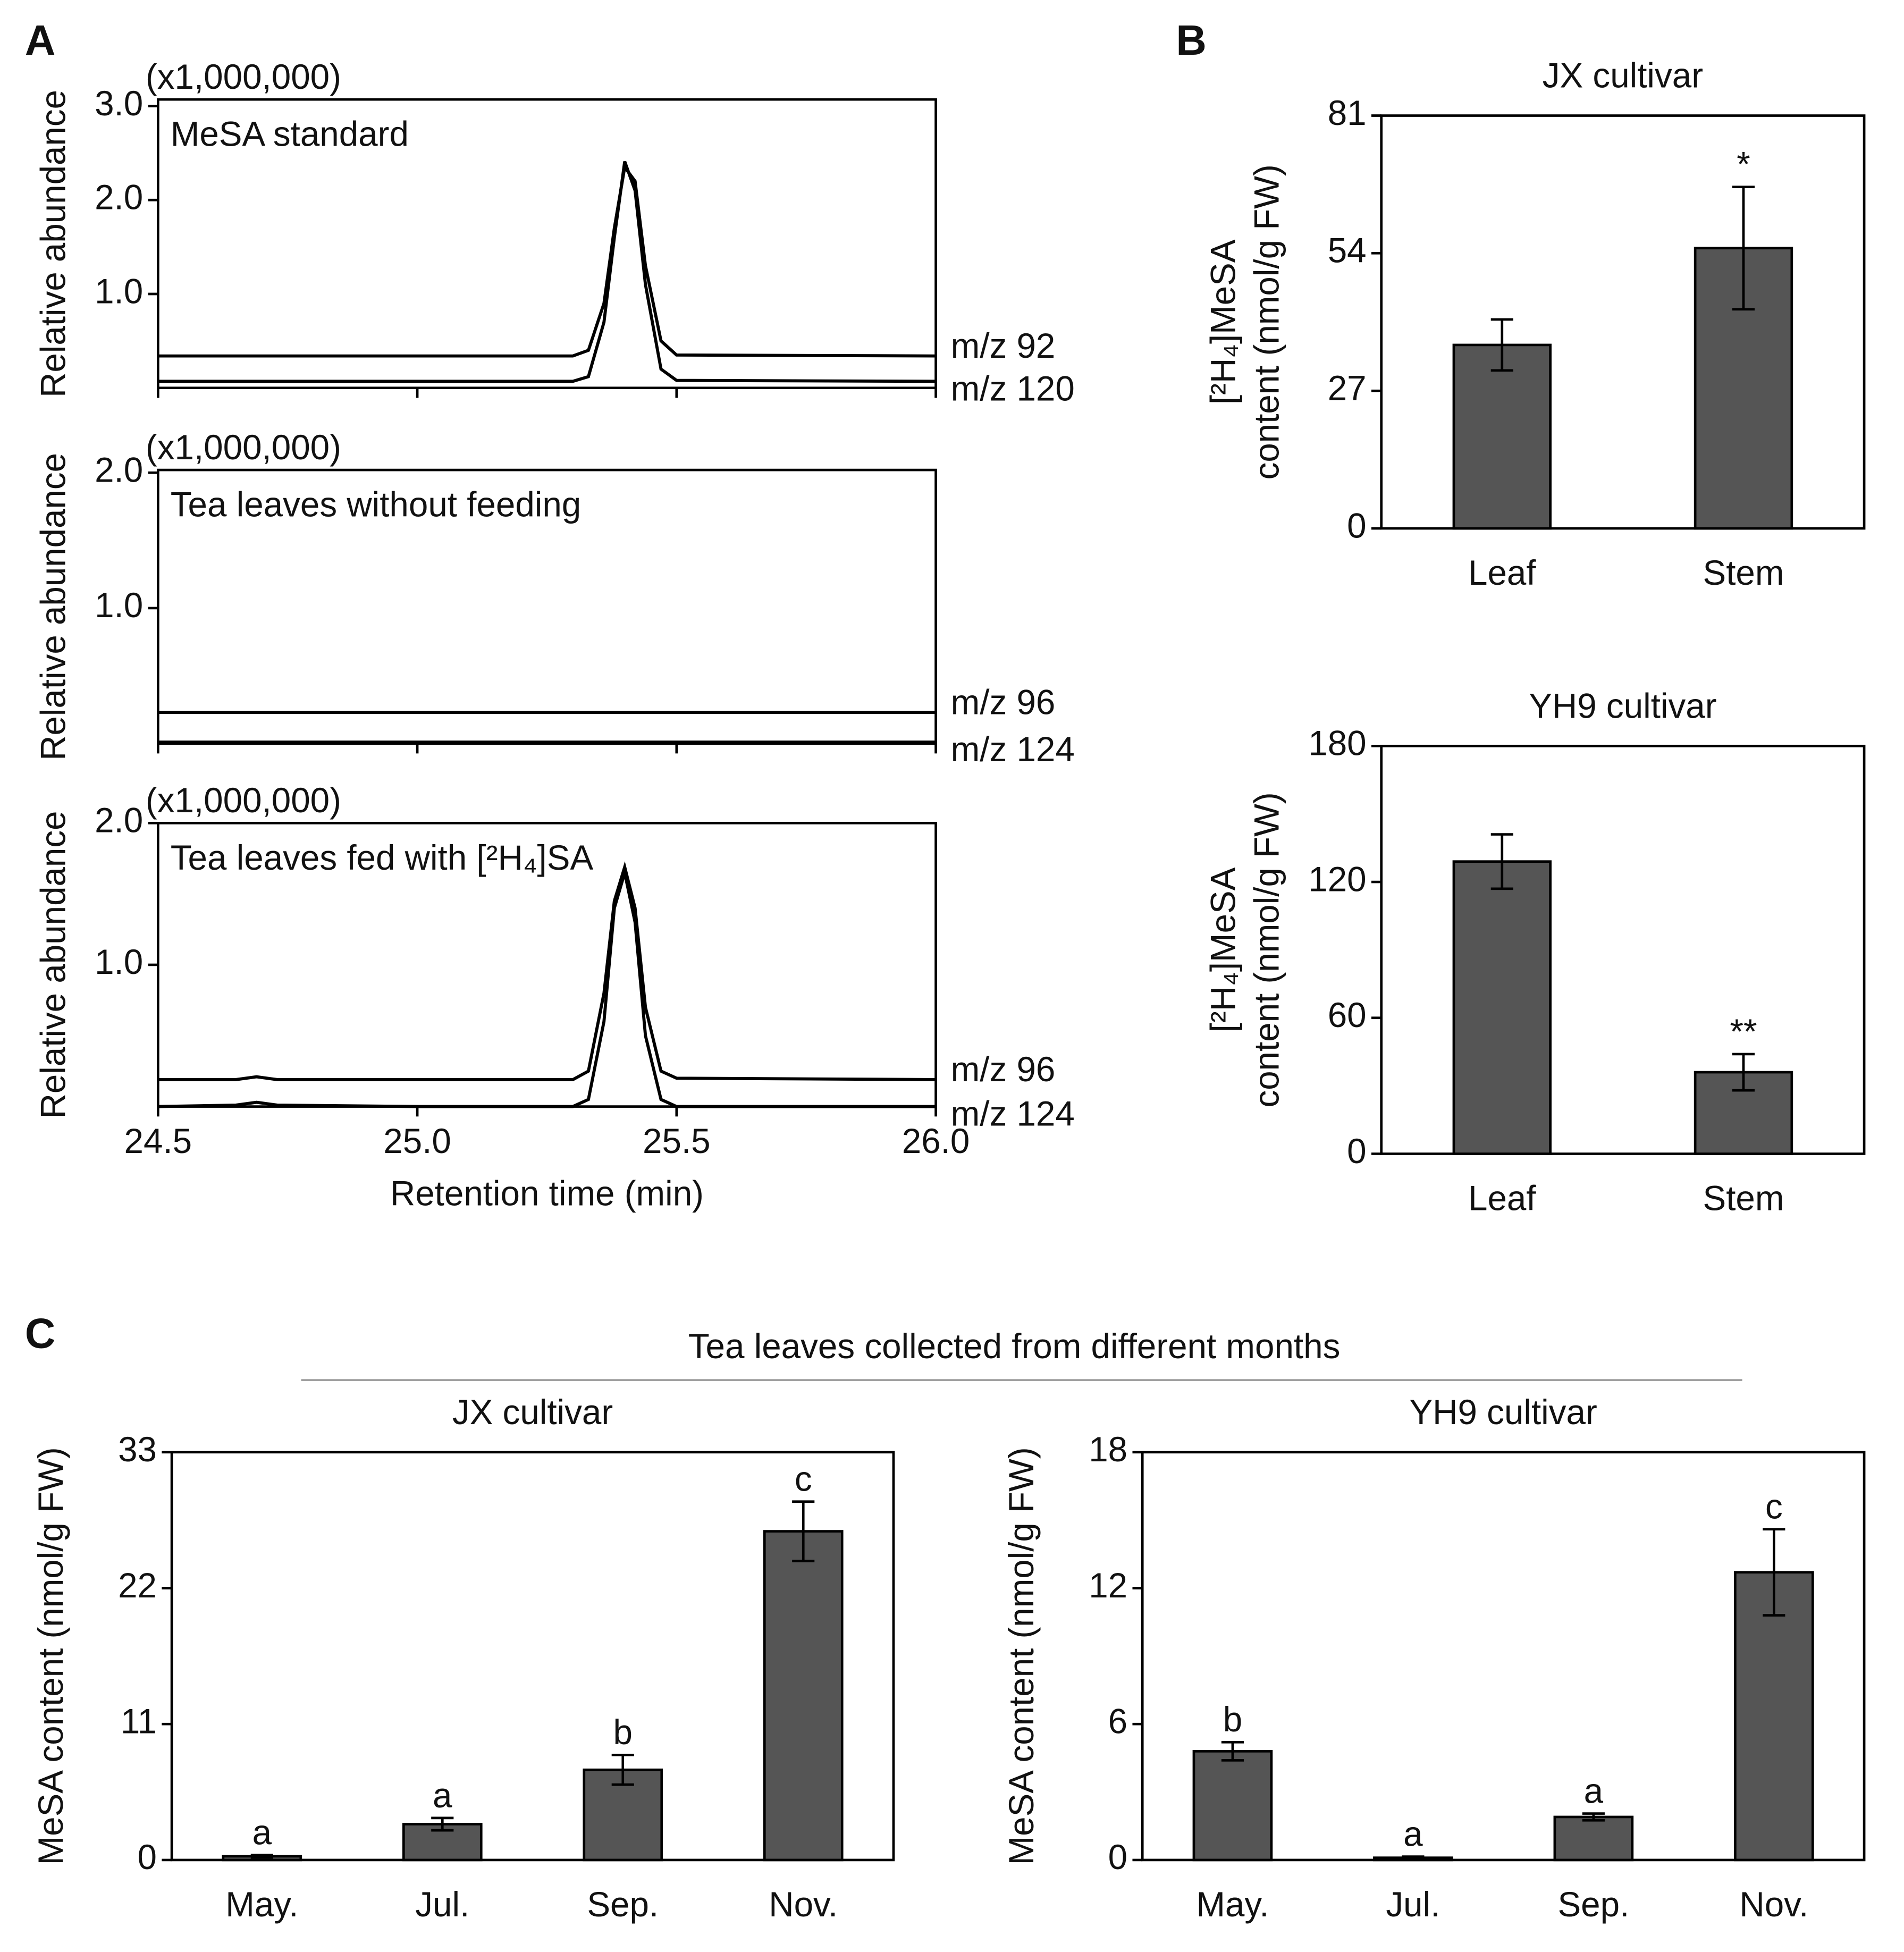 This screenshot has height=1952, width=1904. I want to click on panel-annotation: MeSA standard, so click(290, 134).